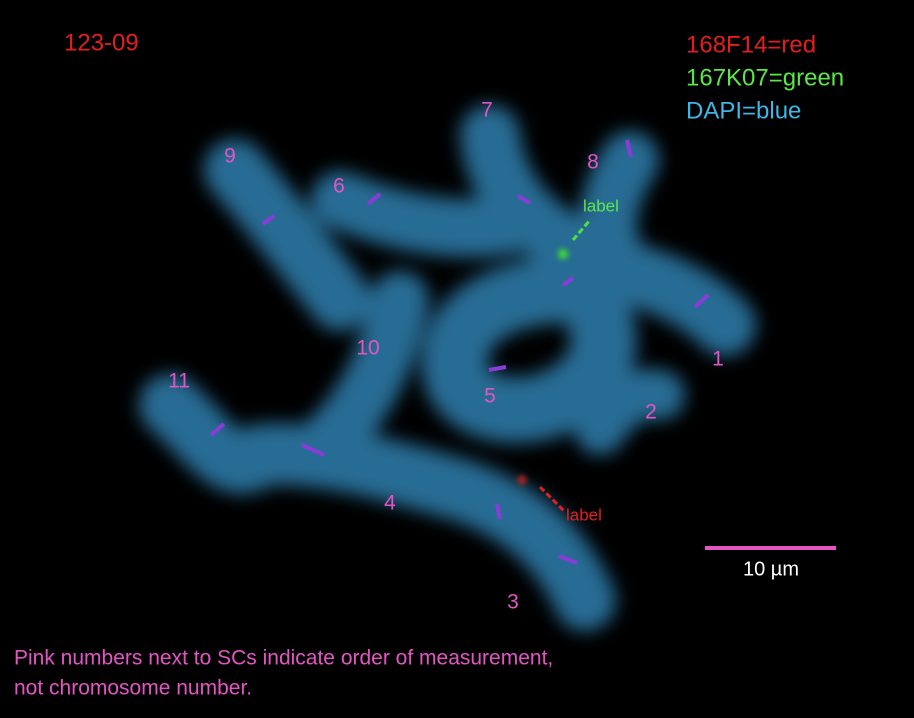  Describe the element at coordinates (771, 569) in the screenshot. I see `scale-bar-label: 10 µm` at that location.